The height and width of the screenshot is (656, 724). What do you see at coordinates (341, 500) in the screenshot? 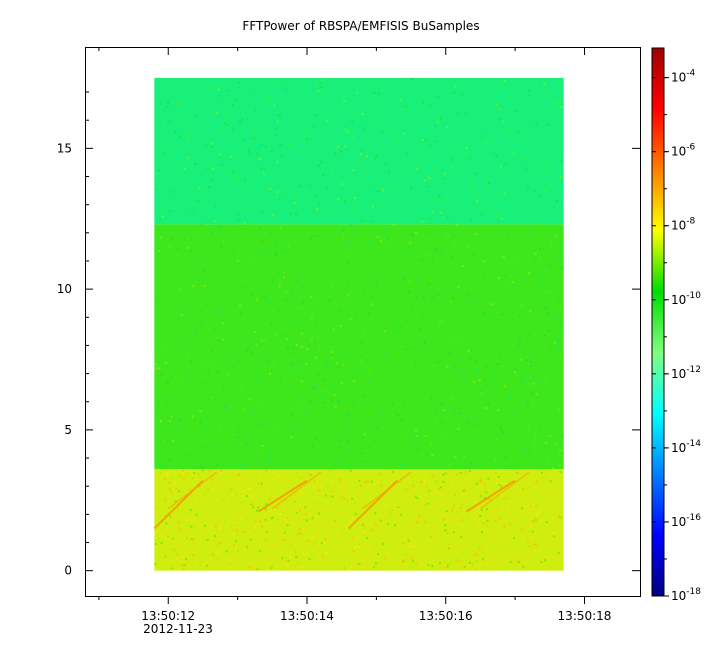
I see `chorus-streaks` at bounding box center [341, 500].